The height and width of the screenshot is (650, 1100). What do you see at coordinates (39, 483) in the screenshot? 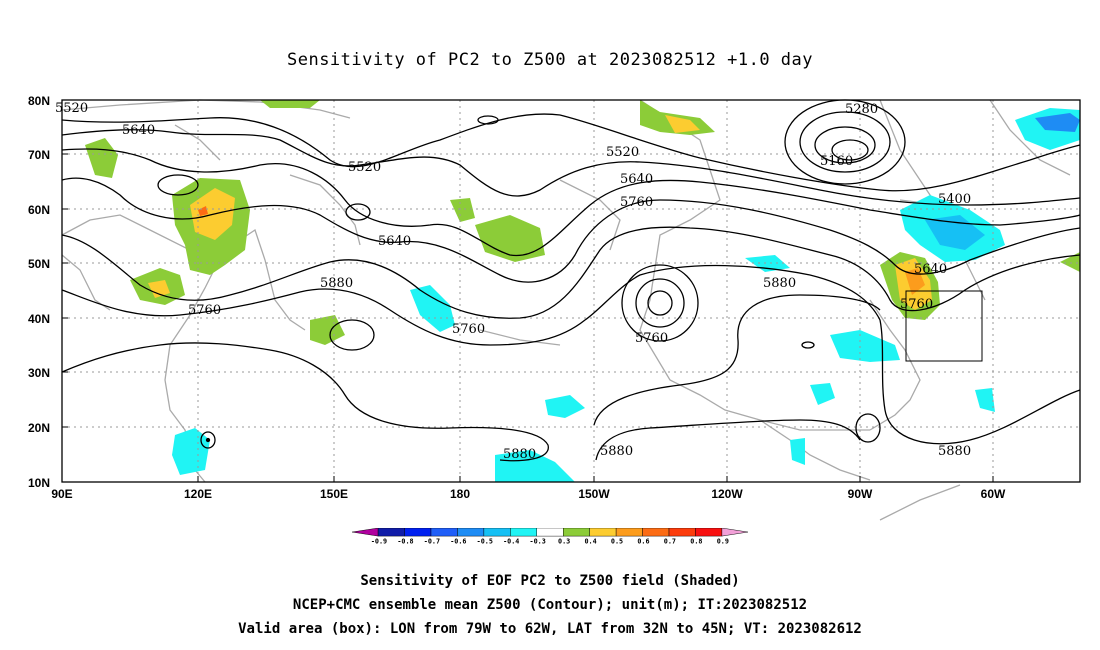
I see `lat-label: 10N` at bounding box center [39, 483].